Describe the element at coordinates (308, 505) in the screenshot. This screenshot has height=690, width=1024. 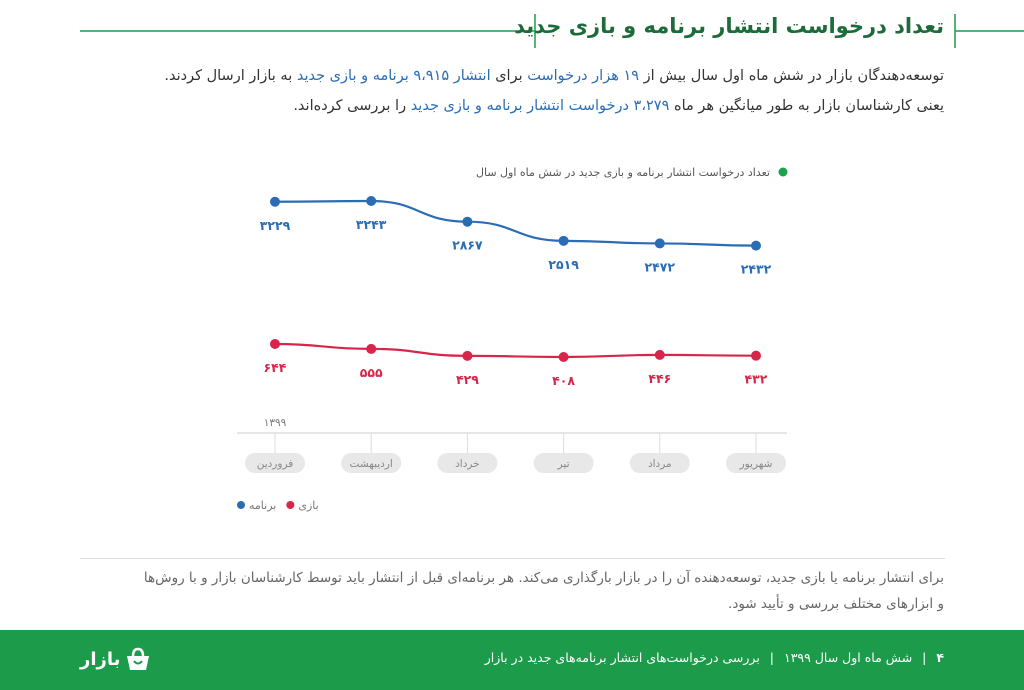
I see `legend-label: بازی` at that location.